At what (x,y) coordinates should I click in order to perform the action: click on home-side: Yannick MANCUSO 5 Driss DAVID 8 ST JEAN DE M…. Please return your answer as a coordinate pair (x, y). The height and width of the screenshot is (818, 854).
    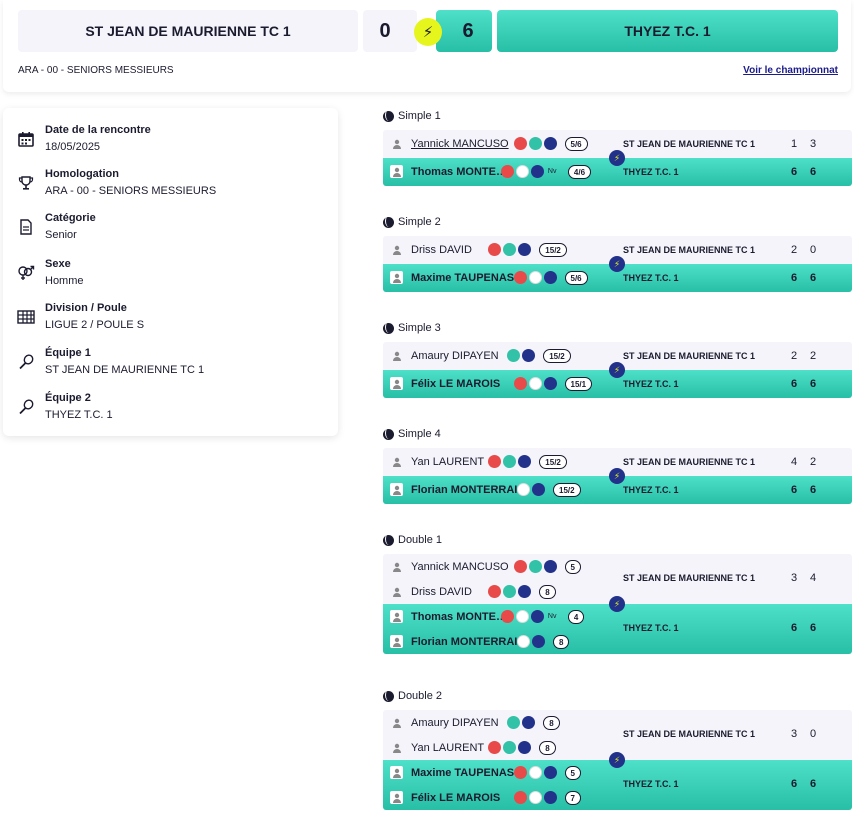
    Looking at the image, I should click on (617, 579).